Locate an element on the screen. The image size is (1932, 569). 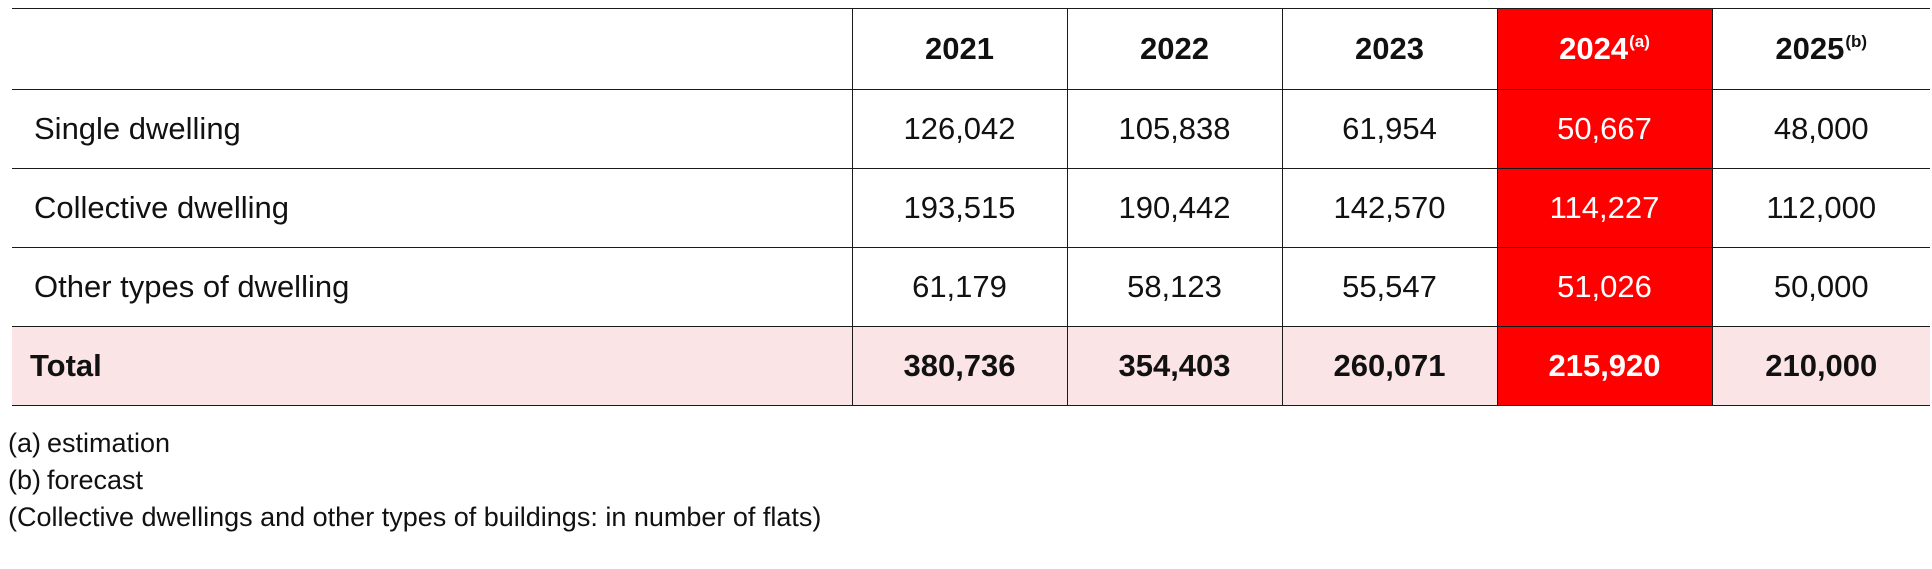
header-year-text: 2025 is located at coordinates (1810, 48).